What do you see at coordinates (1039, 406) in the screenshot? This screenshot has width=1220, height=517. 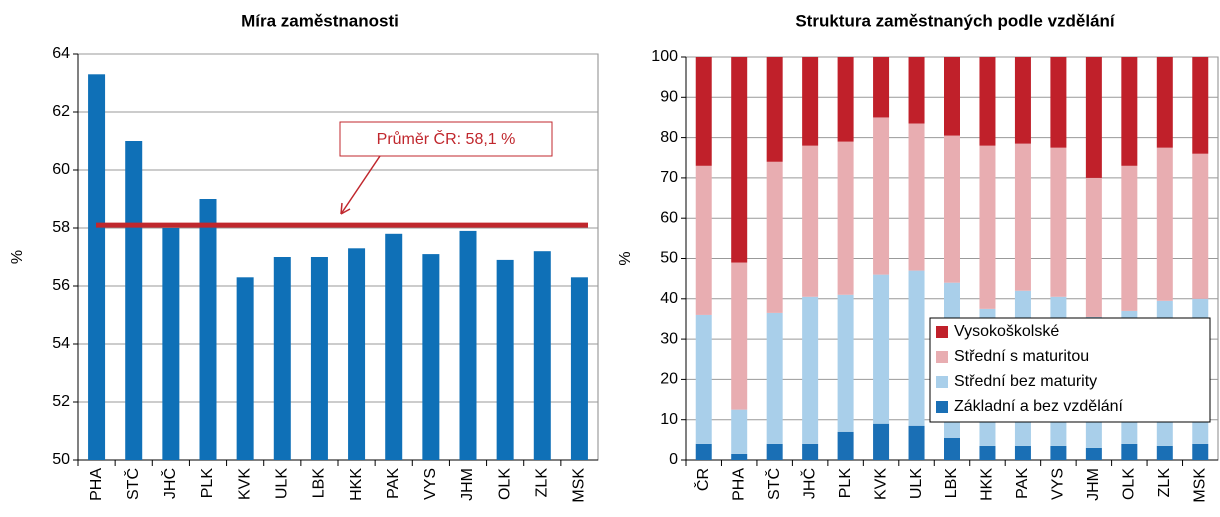 I see `legend-label: Základní a bez vzdělání` at bounding box center [1039, 406].